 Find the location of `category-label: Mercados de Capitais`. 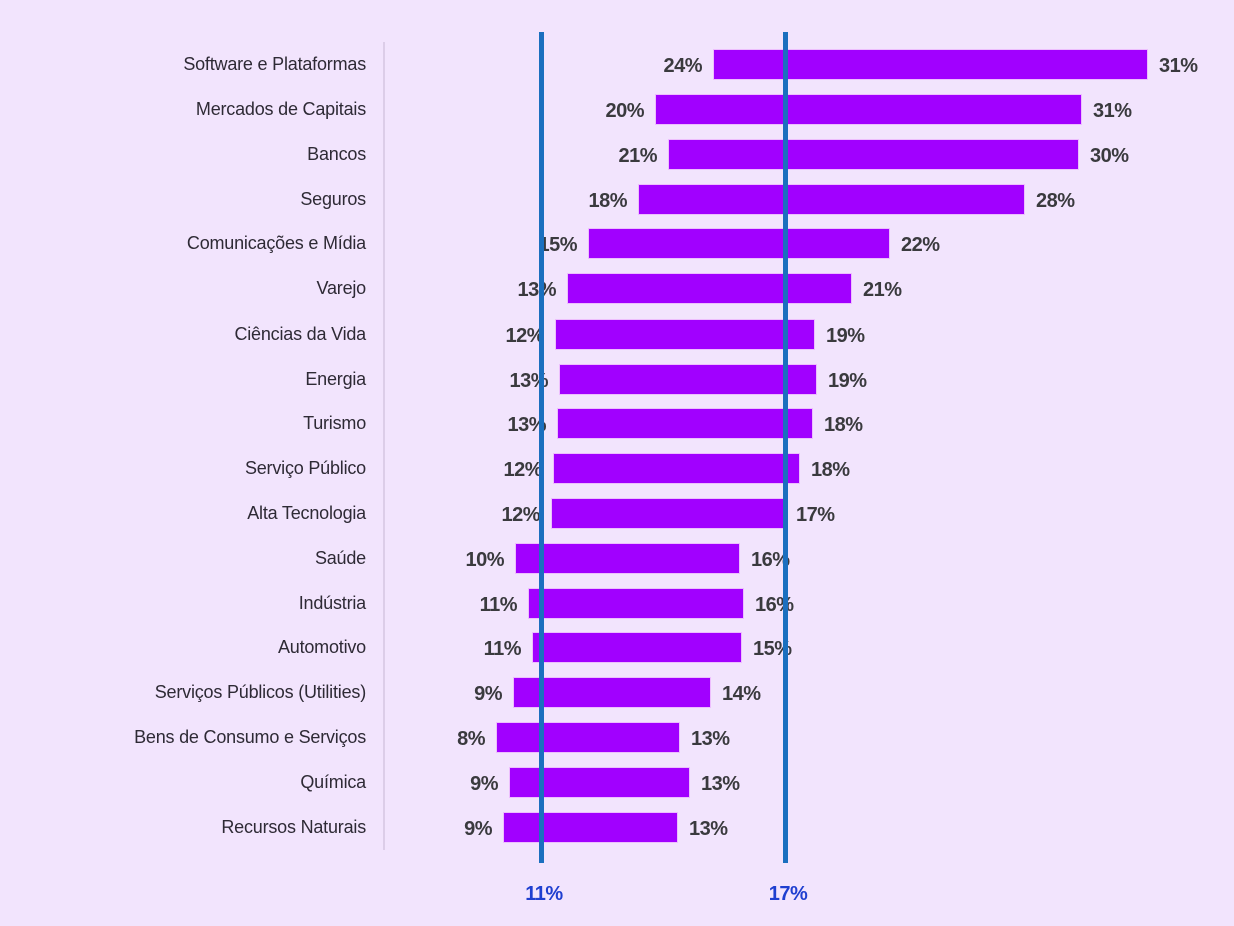

category-label: Mercados de Capitais is located at coordinates (280, 109).